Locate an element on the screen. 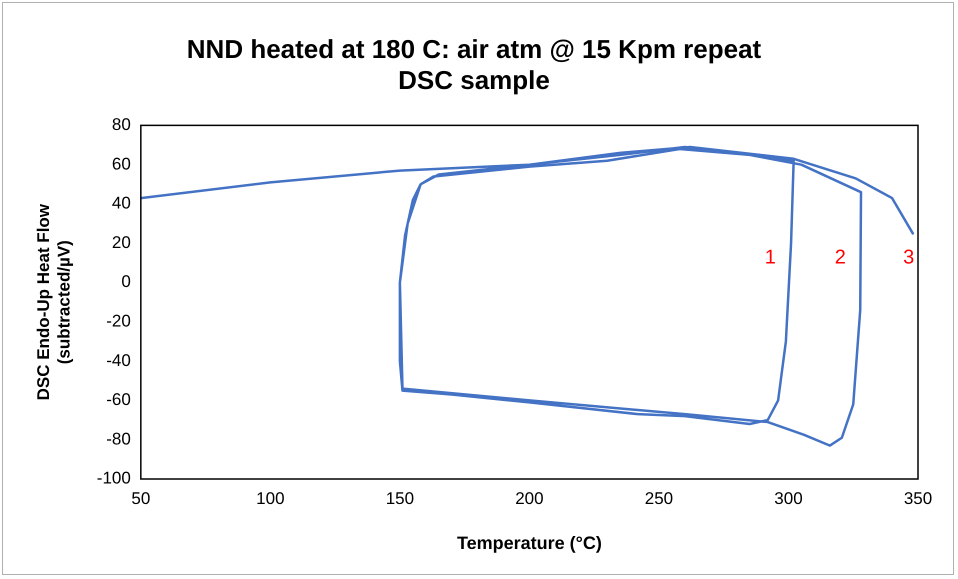 This screenshot has width=958, height=579. annotation: 1 is located at coordinates (770, 257).